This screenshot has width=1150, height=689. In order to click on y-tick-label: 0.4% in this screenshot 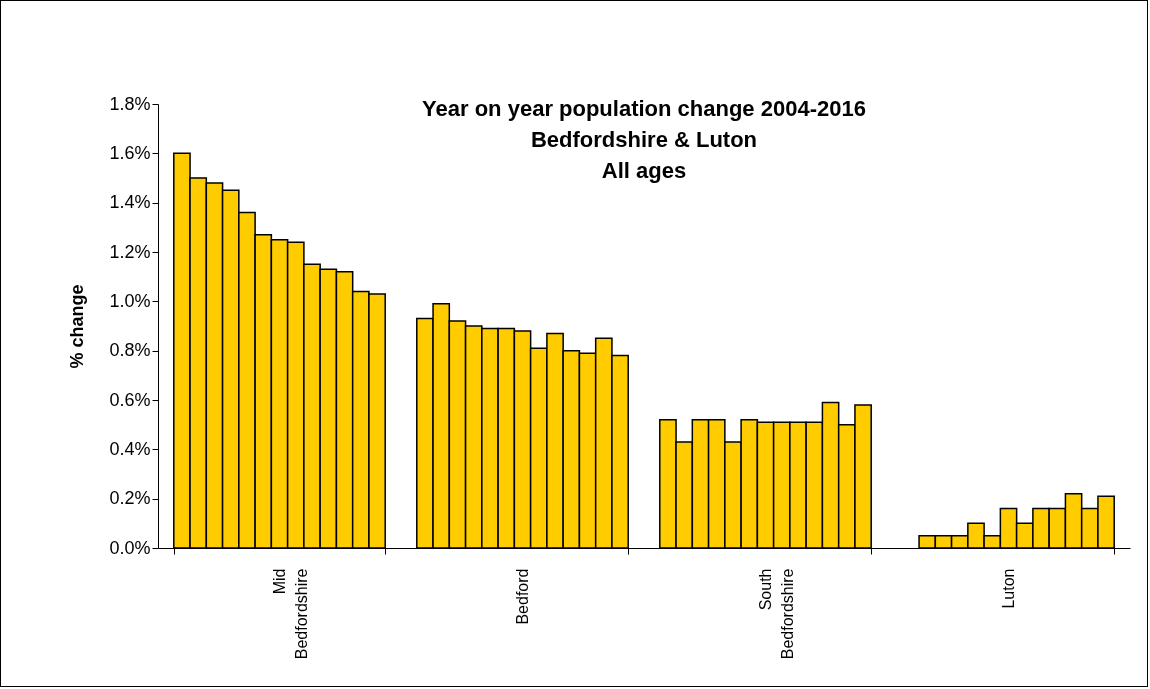, I will do `click(130, 448)`.